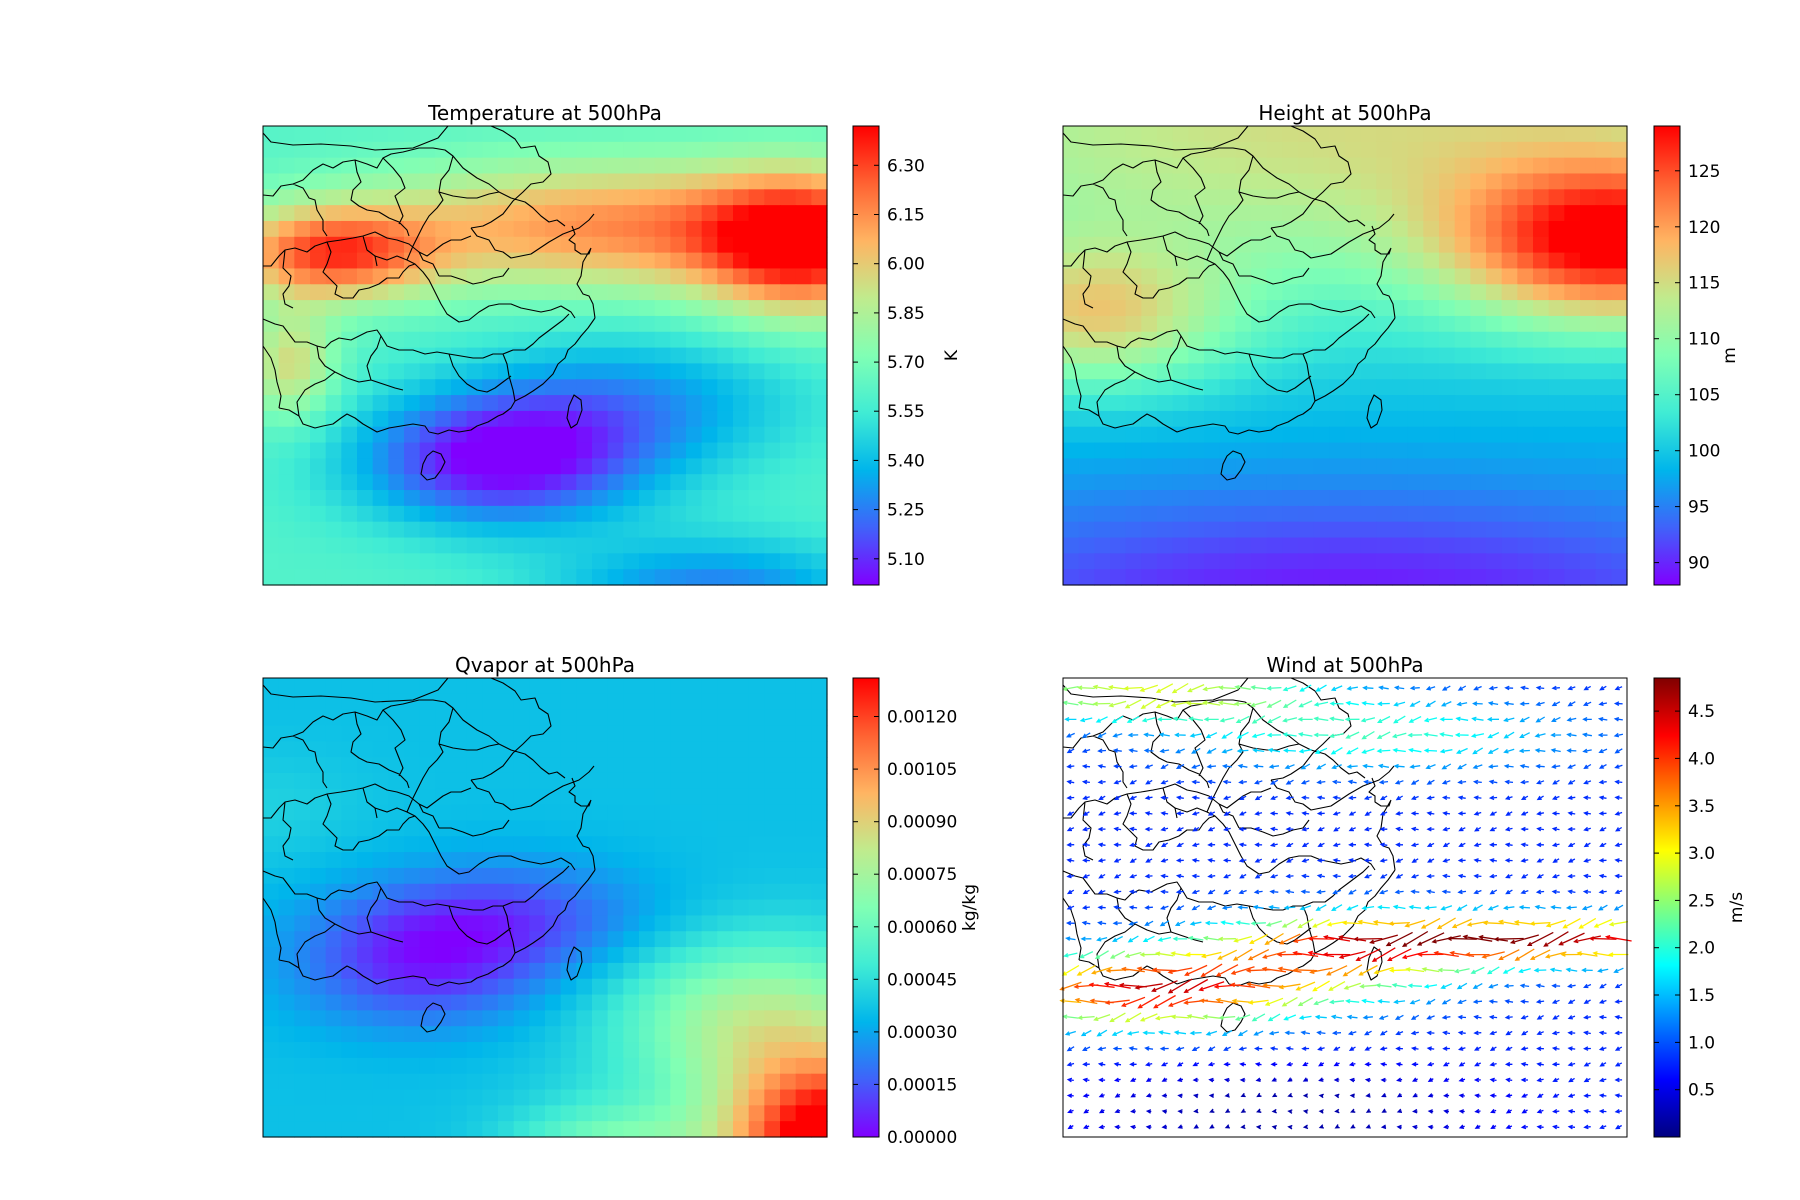 The image size is (1800, 1200). What do you see at coordinates (922, 1033) in the screenshot?
I see `colorbar-tick-label: 0.00030` at bounding box center [922, 1033].